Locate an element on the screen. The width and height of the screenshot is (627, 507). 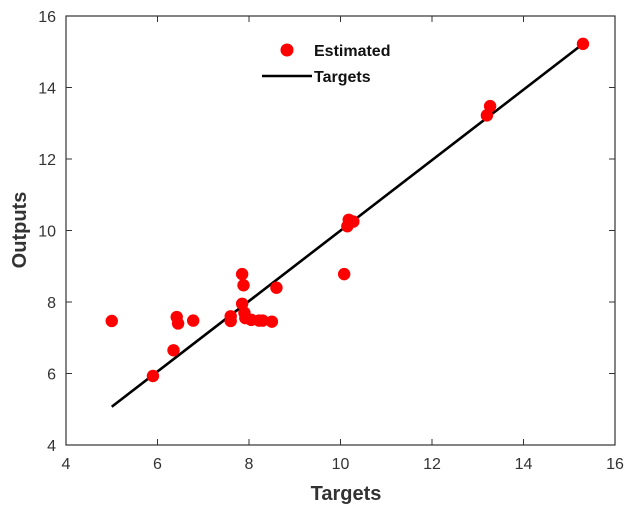
x-tick-label: 4 is located at coordinates (66, 464).